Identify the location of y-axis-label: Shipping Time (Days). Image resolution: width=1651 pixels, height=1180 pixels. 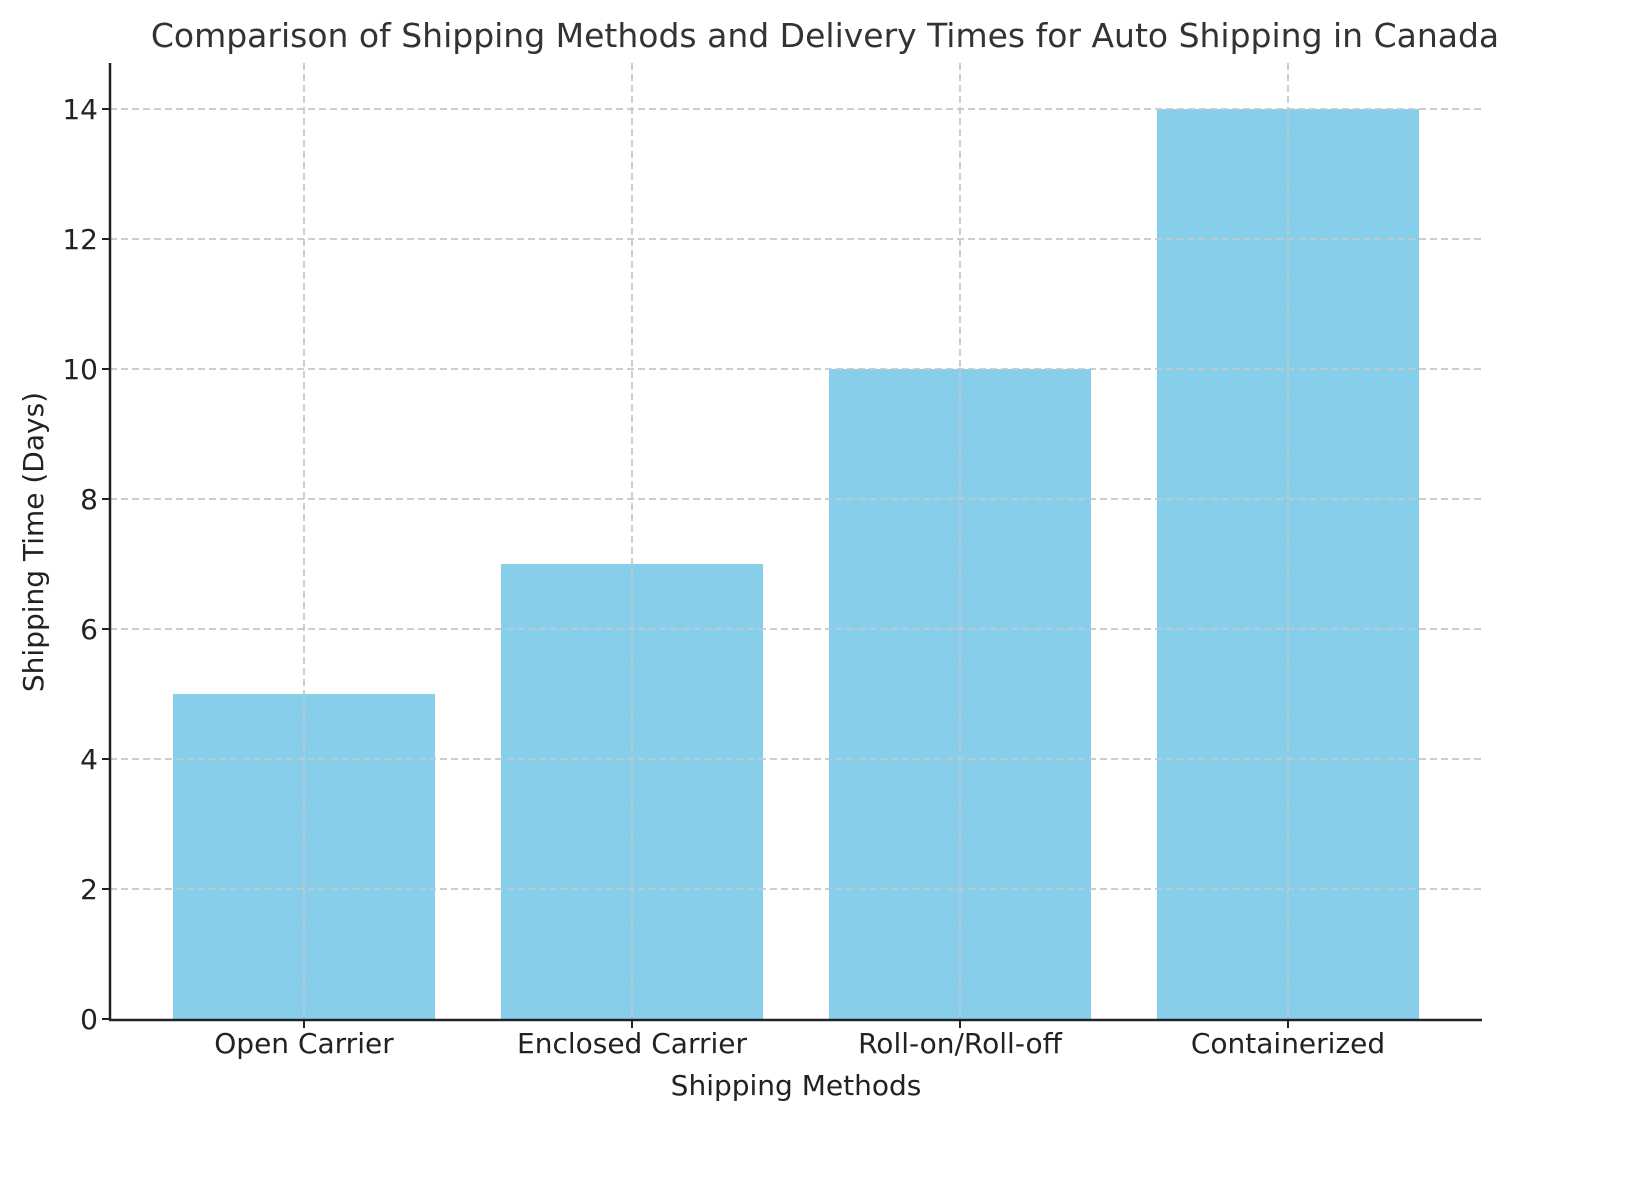
(33, 542).